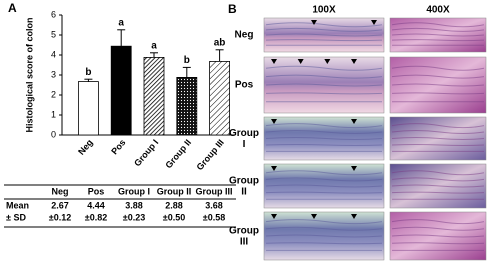 The image size is (500, 267). Describe the element at coordinates (174, 205) in the screenshot. I see `table-cell: 2.88` at that location.